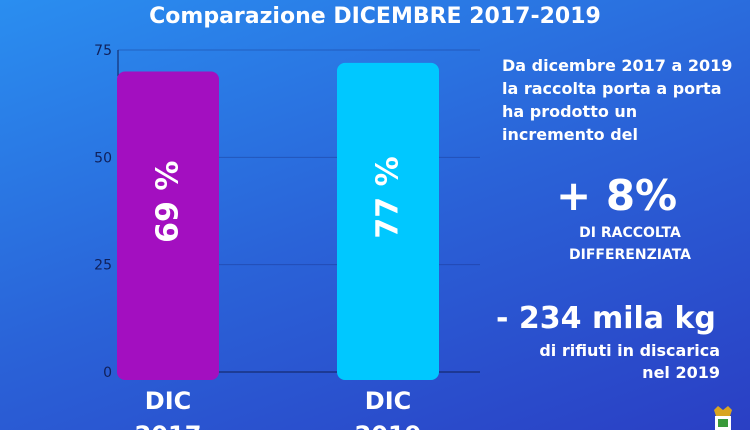 Image resolution: width=750 pixels, height=430 pixels. I want to click on y-tick-label: 50, so click(103, 158).